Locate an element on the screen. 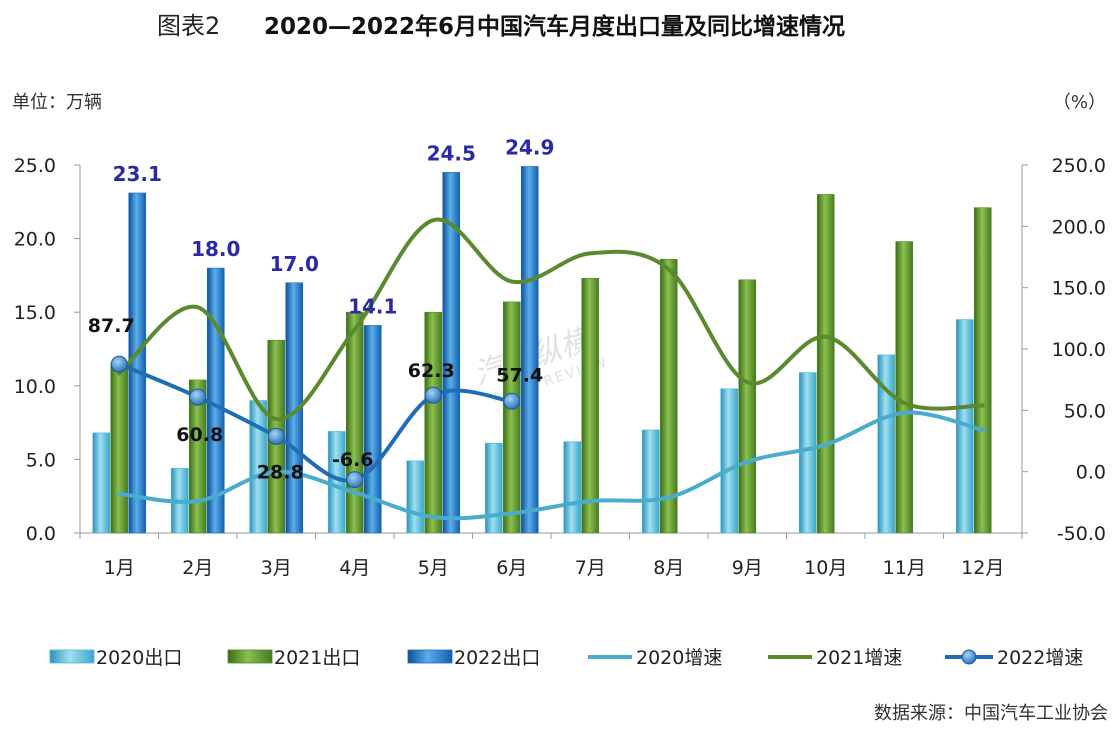 The width and height of the screenshot is (1118, 729). bar-2021出口-1月 is located at coordinates (119, 448).